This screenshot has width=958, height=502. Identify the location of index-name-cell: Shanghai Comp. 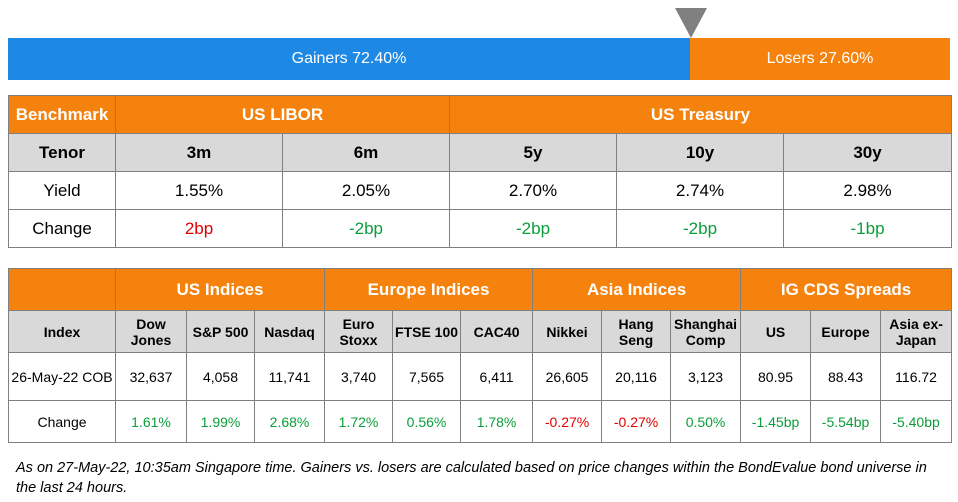
(706, 331).